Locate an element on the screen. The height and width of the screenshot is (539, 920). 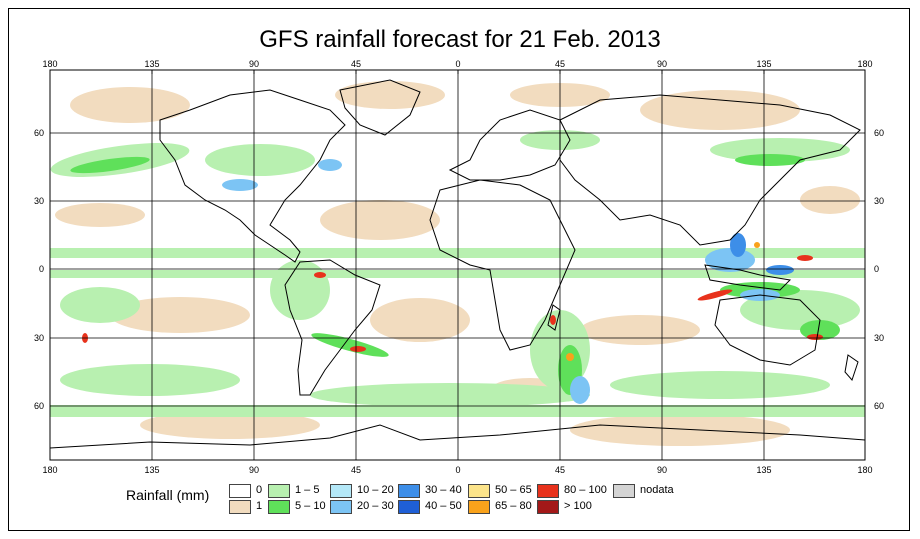
map-title: GFS rainfall forecast for 21 Feb. 2013 is located at coordinates (460, 39).